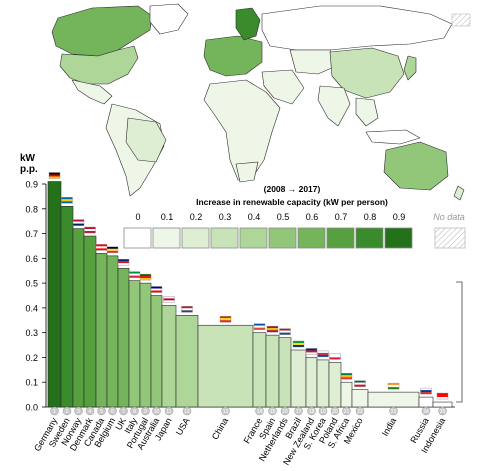  What do you see at coordinates (254, 217) in the screenshot?
I see `legend-tick-label: 0.4` at bounding box center [254, 217].